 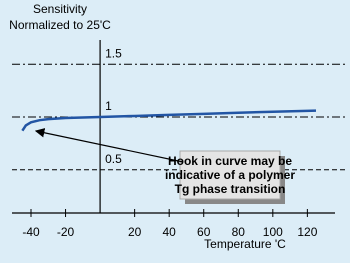 What do you see at coordinates (170, 232) in the screenshot?
I see `x-tick-label: 40` at bounding box center [170, 232].